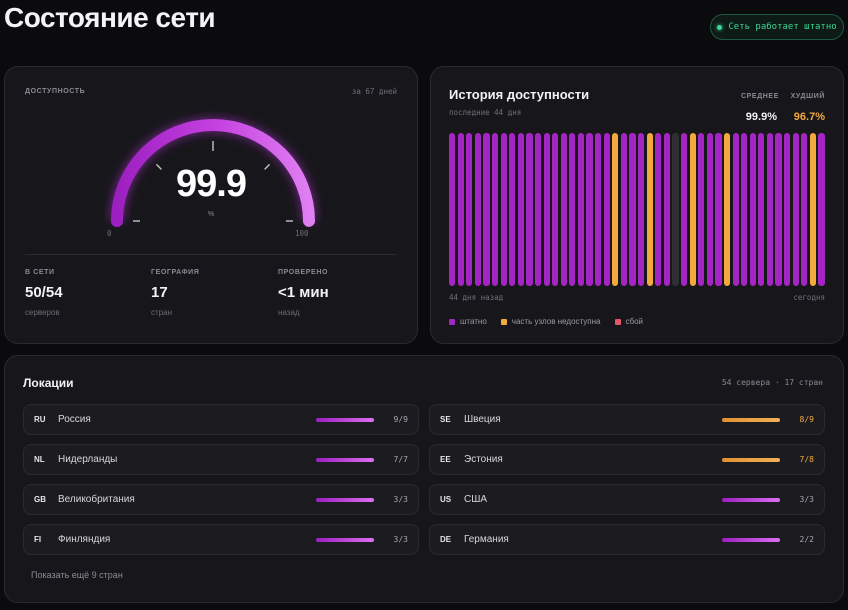 The height and width of the screenshot is (610, 848). Describe the element at coordinates (809, 117) in the screenshot. I see `worst-value: 96.7%` at that location.